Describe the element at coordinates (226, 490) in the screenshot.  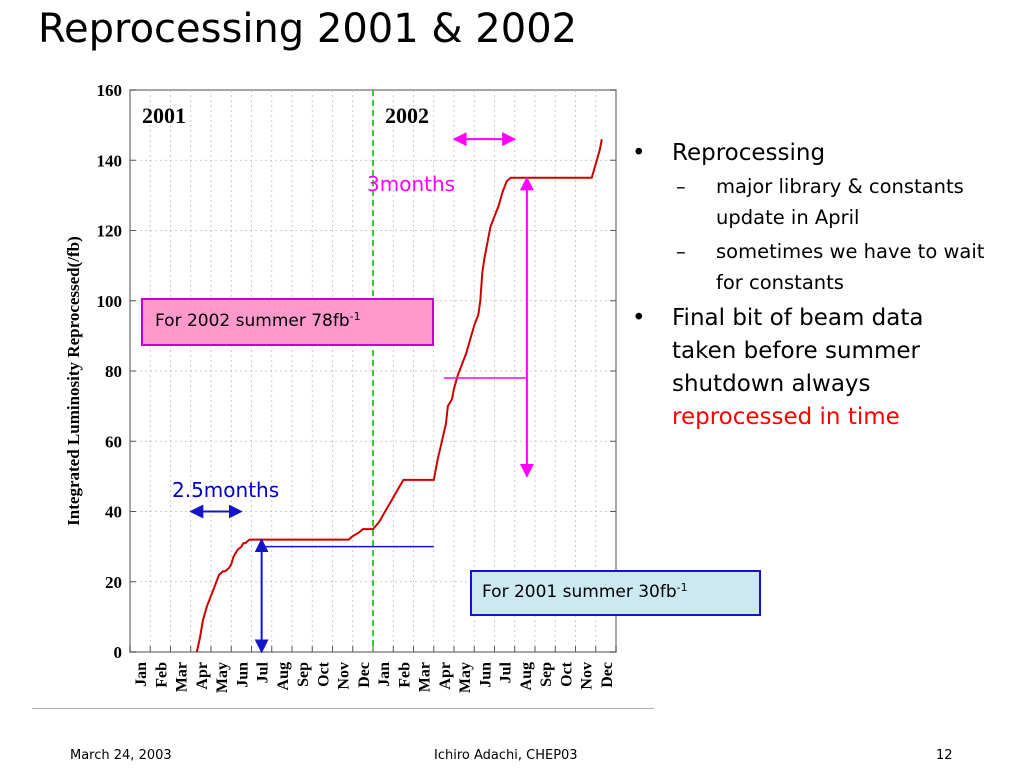
I see `duration-label-2001: 2.5months` at that location.